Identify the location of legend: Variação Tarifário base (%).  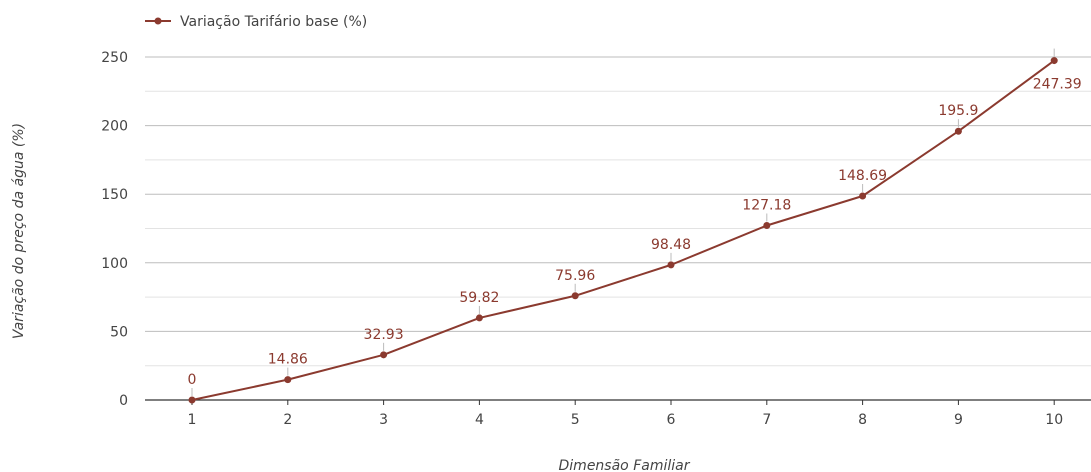
(256, 22).